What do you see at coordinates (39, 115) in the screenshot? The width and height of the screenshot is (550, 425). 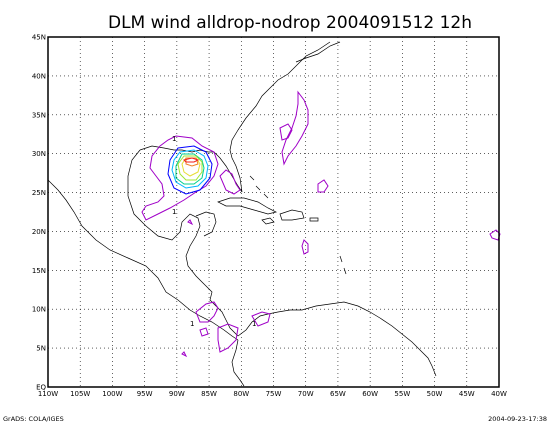 I see `y-tick-label: 35N` at bounding box center [39, 115].